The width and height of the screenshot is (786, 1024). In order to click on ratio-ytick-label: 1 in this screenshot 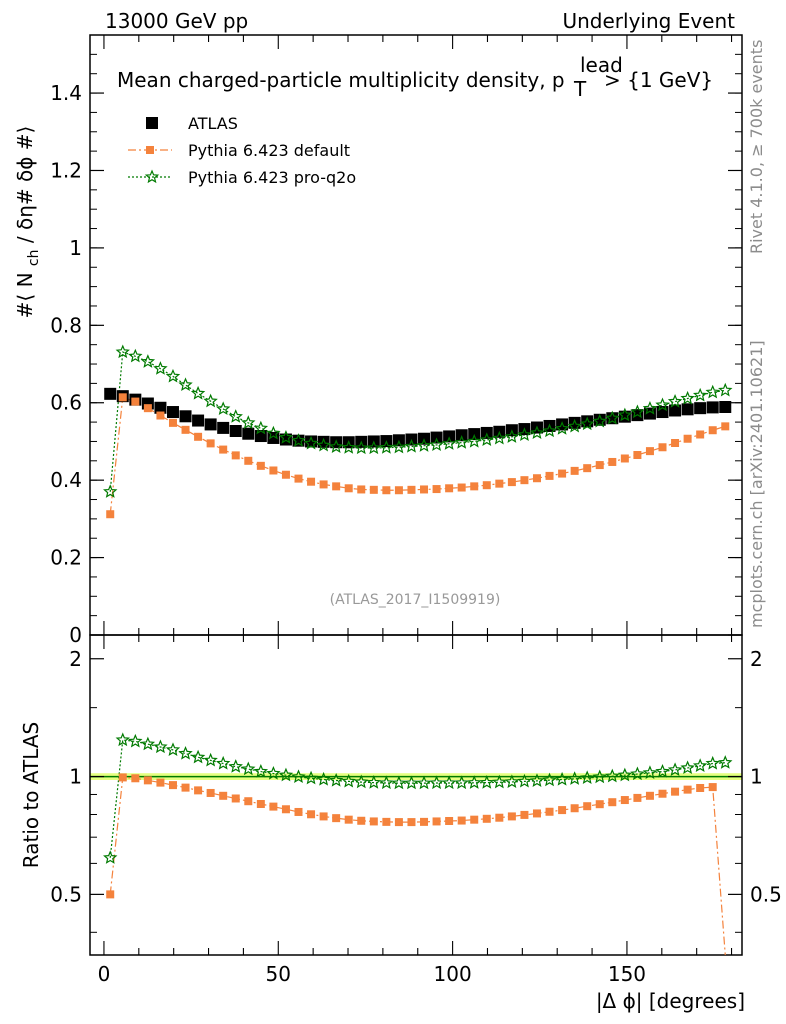, I will do `click(75, 777)`.